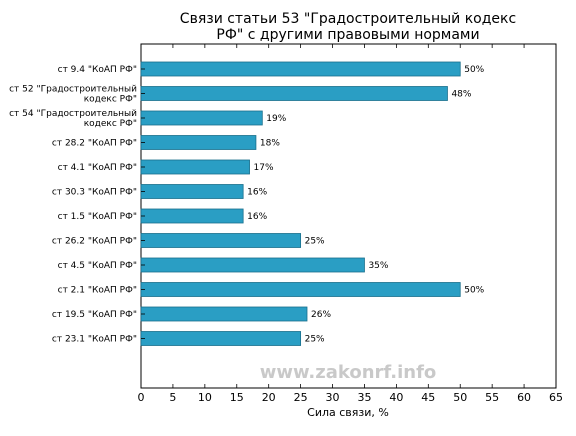 Image resolution: width=576 pixels, height=436 pixels. I want to click on x-tick-label: 0, so click(141, 397).